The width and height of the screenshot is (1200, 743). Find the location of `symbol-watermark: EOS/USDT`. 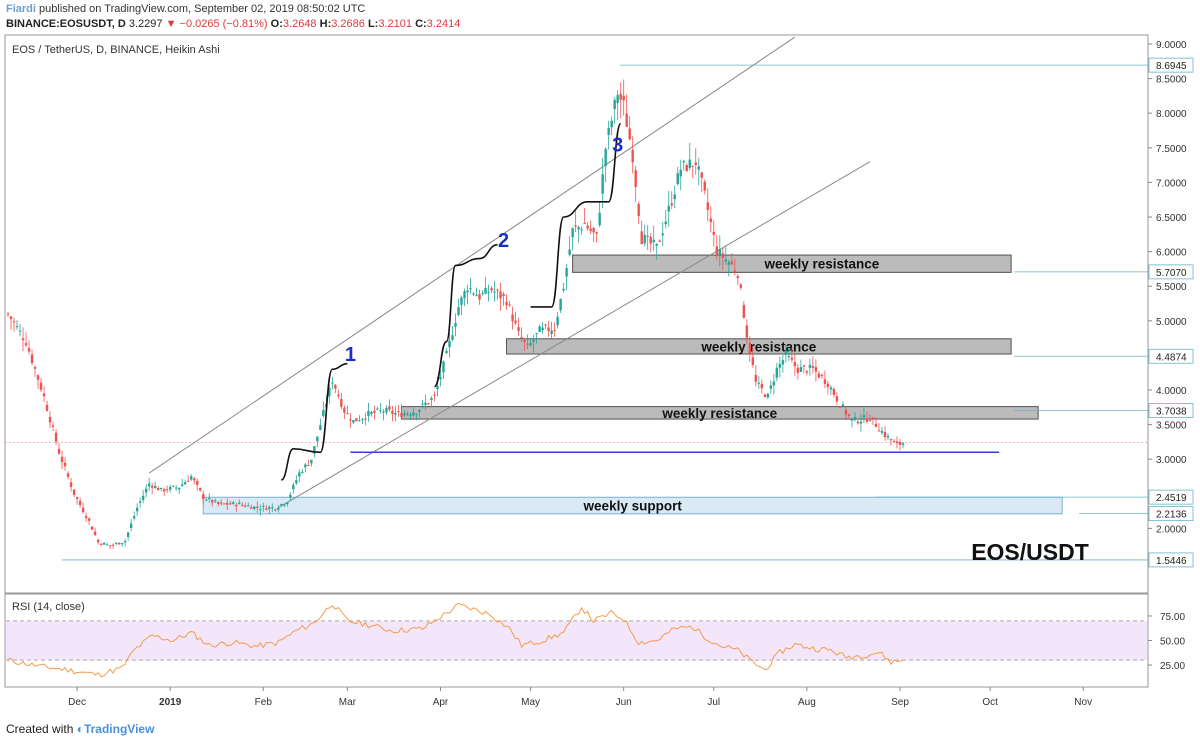

symbol-watermark: EOS/USDT is located at coordinates (1030, 552).